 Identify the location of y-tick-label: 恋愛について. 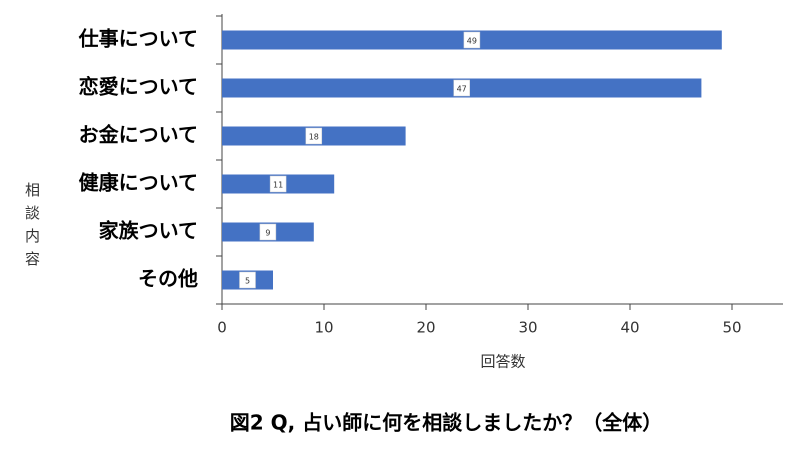
(138, 87).